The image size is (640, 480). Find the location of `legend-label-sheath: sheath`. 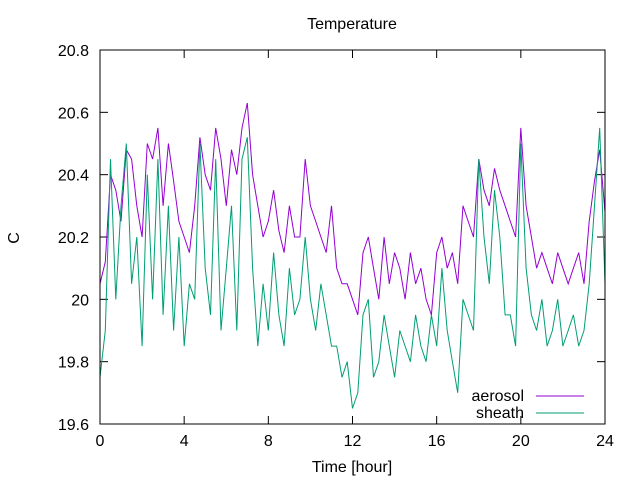

legend-label-sheath: sheath is located at coordinates (500, 413).